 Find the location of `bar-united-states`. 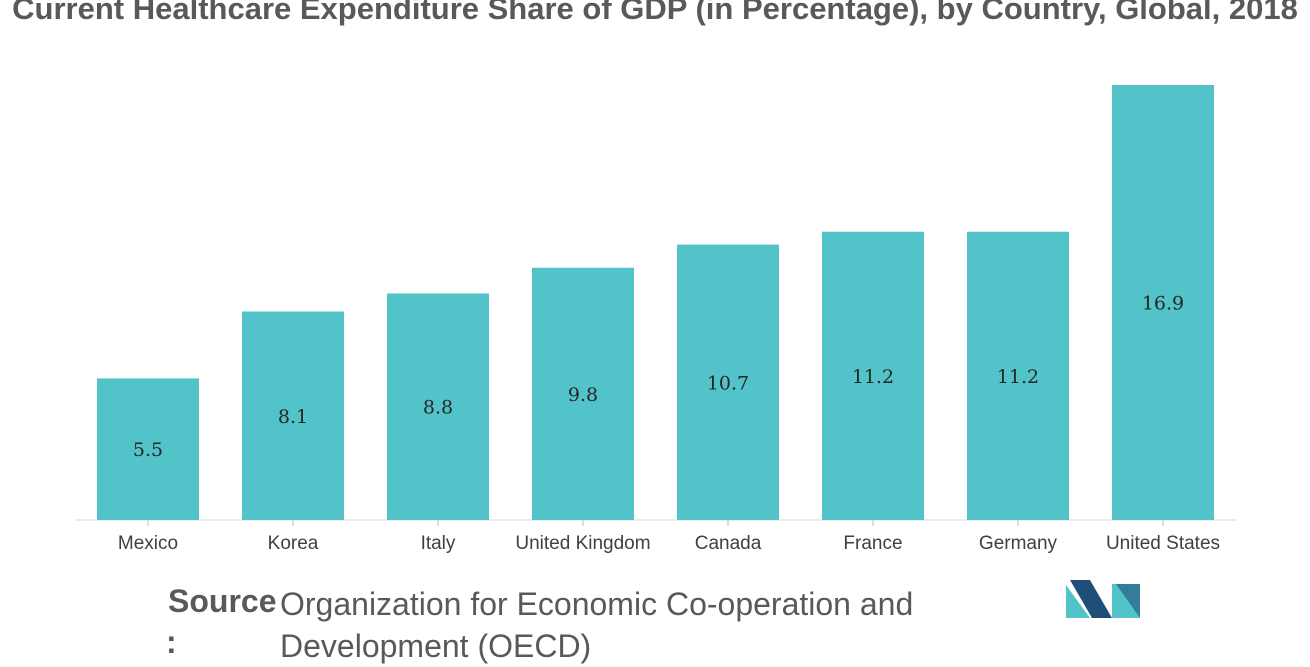

bar-united-states is located at coordinates (1163, 302).